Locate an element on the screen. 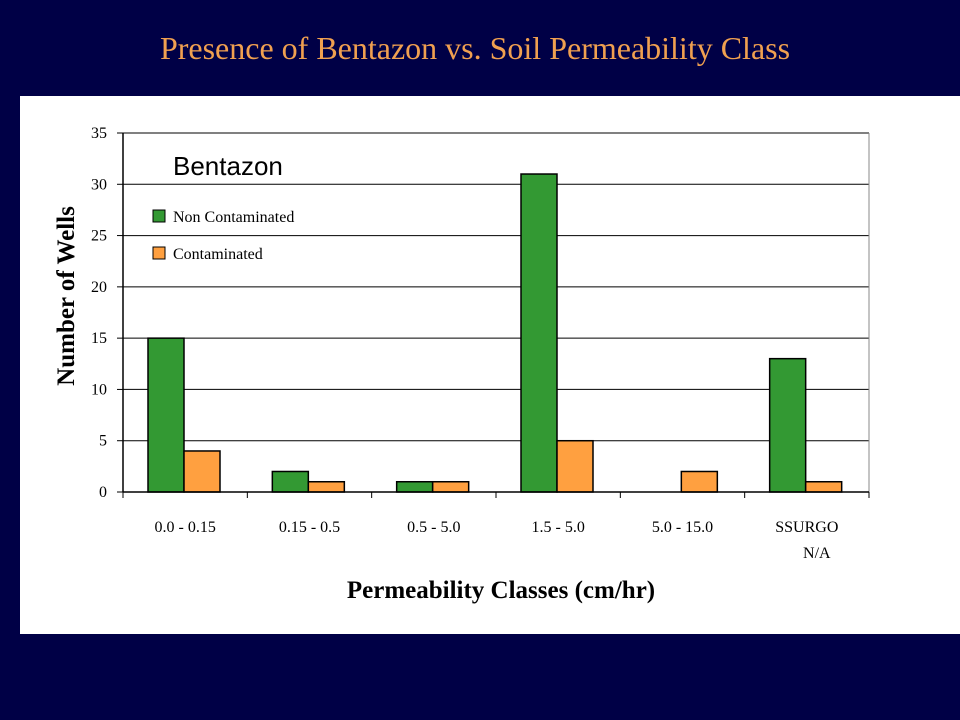  y-tick-label: 20 is located at coordinates (99, 287).